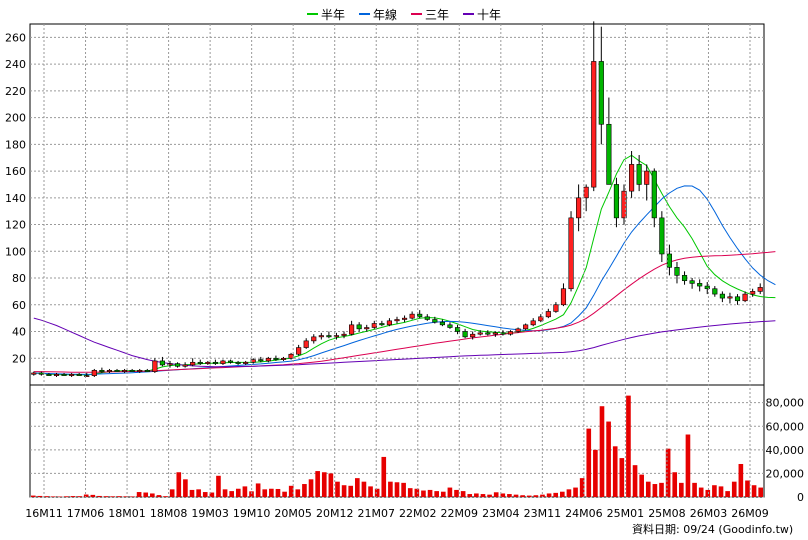  Describe the element at coordinates (501, 513) in the screenshot. I see `x-tick-label: 23M04` at that location.